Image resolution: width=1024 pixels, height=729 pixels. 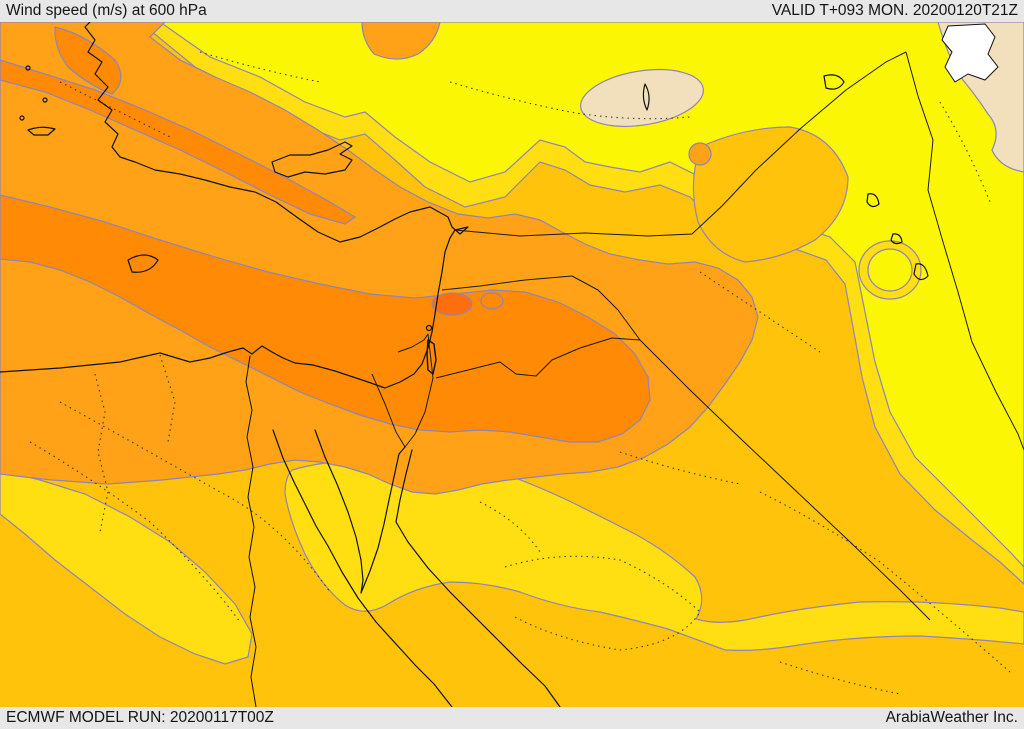 I want to click on border-jordan-valley, so click(x=419, y=390).